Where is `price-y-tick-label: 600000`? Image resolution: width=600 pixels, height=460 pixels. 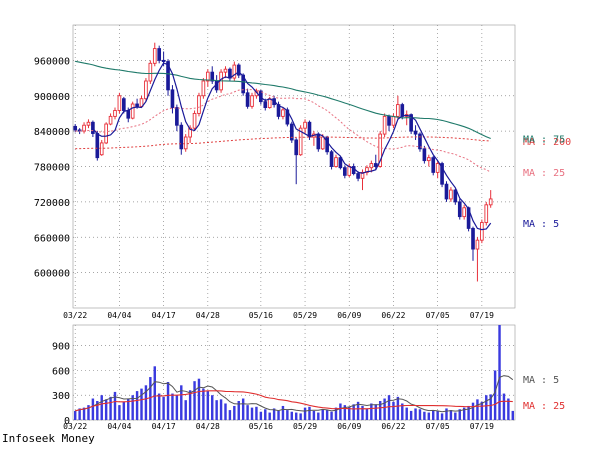
price-y-tick-label: 600000 is located at coordinates (52, 274).